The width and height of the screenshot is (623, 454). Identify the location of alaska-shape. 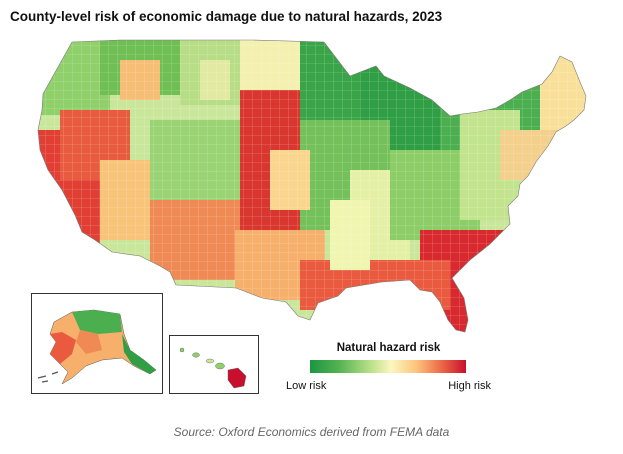
(97, 347).